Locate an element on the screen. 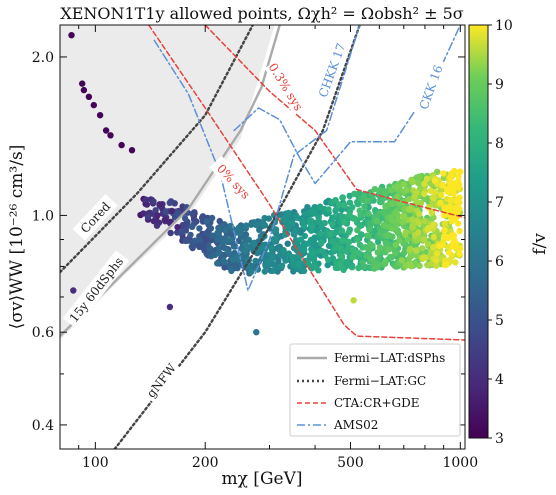 The image size is (556, 495). y-tick-label: 2.0 is located at coordinates (43, 58).